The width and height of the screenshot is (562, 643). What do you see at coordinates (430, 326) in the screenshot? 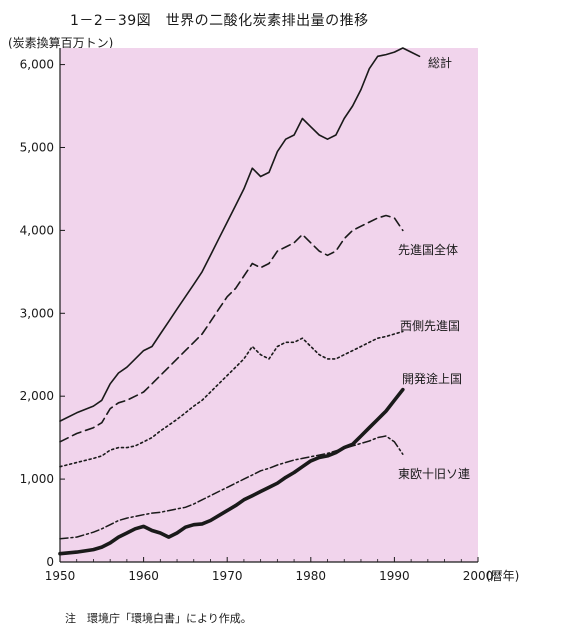
I see `series-label-3: 西側先進国` at bounding box center [430, 326].